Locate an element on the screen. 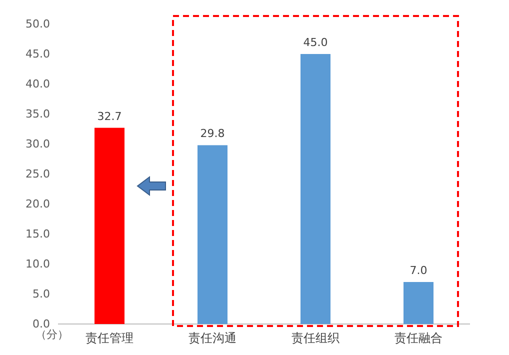  y-axis-title: （分） is located at coordinates (52, 334).